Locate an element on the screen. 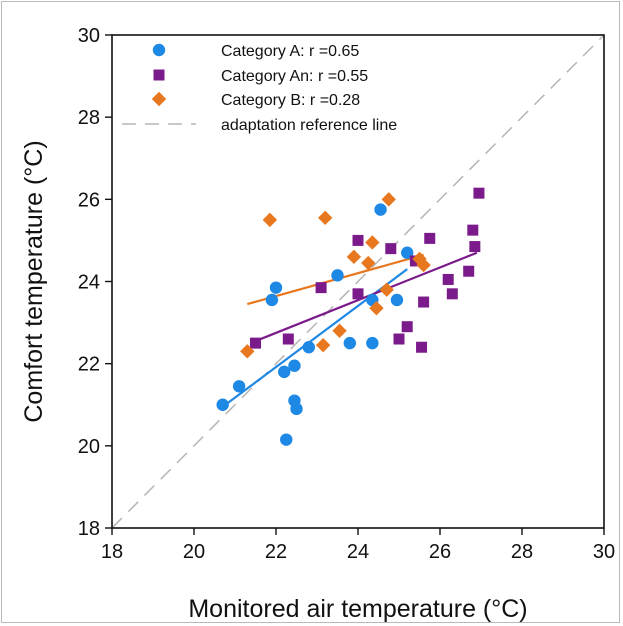  y-tick-label: 20 is located at coordinates (89, 447).